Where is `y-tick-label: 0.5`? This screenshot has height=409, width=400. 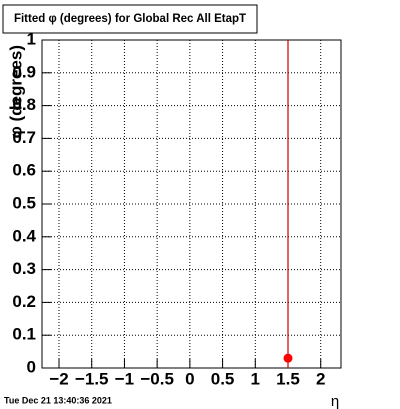
y-tick-label: 0.5 is located at coordinates (24, 202).